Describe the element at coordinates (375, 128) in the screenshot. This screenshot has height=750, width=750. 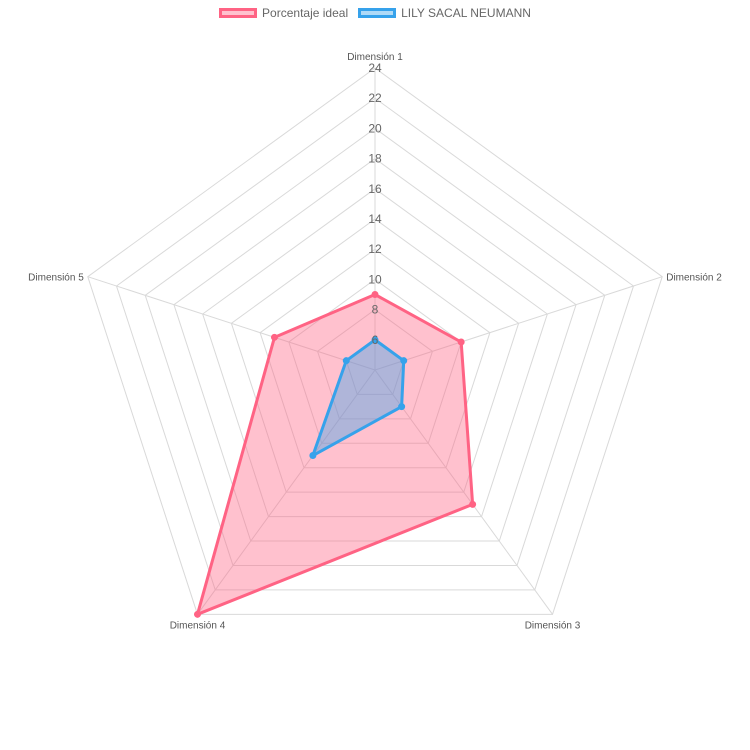
I see `tick-label-8: 20` at that location.